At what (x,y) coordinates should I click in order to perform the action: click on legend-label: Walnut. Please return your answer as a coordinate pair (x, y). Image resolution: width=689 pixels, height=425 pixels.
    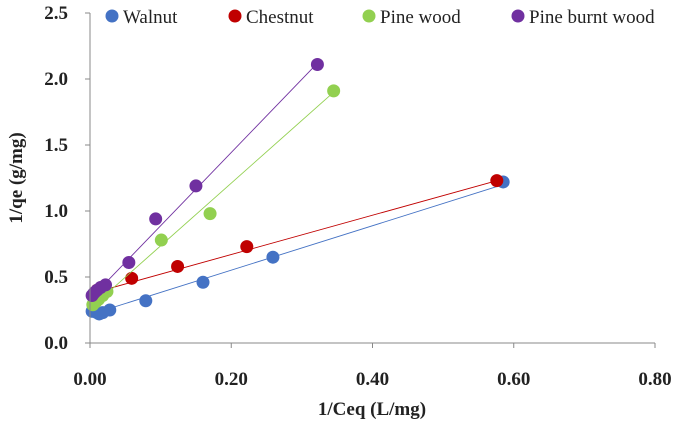
    Looking at the image, I should click on (150, 17).